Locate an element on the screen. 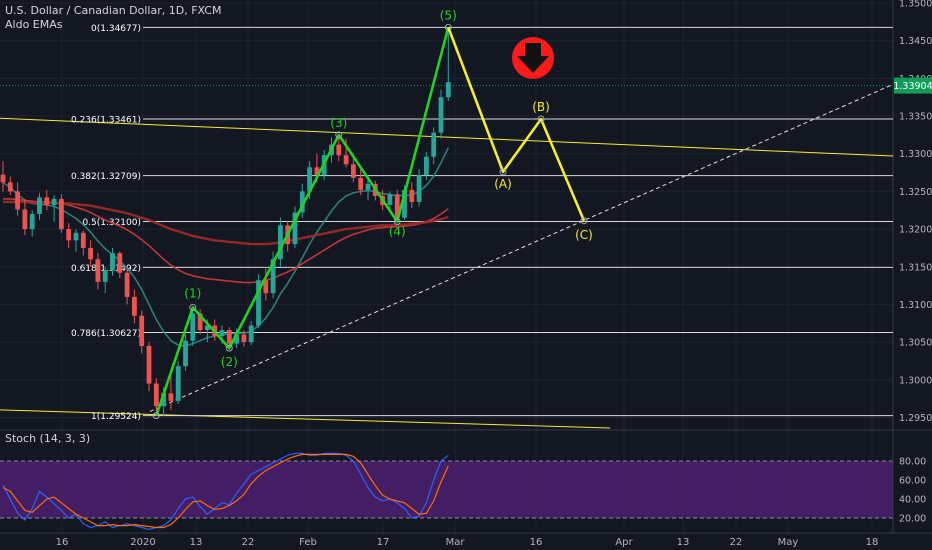 The width and height of the screenshot is (932, 550). indicator-name: Aldo EMAs is located at coordinates (34, 24).